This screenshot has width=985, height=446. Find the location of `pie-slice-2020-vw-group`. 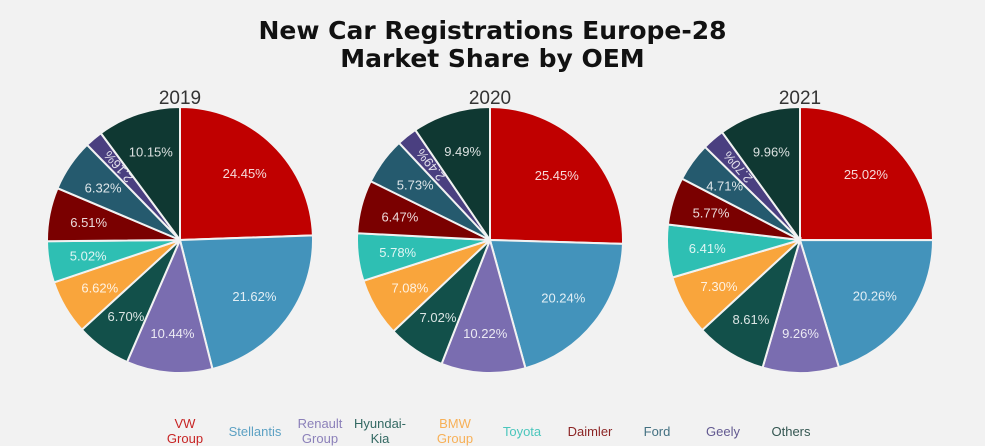

pie-slice-2020-vw-group is located at coordinates (556, 175).